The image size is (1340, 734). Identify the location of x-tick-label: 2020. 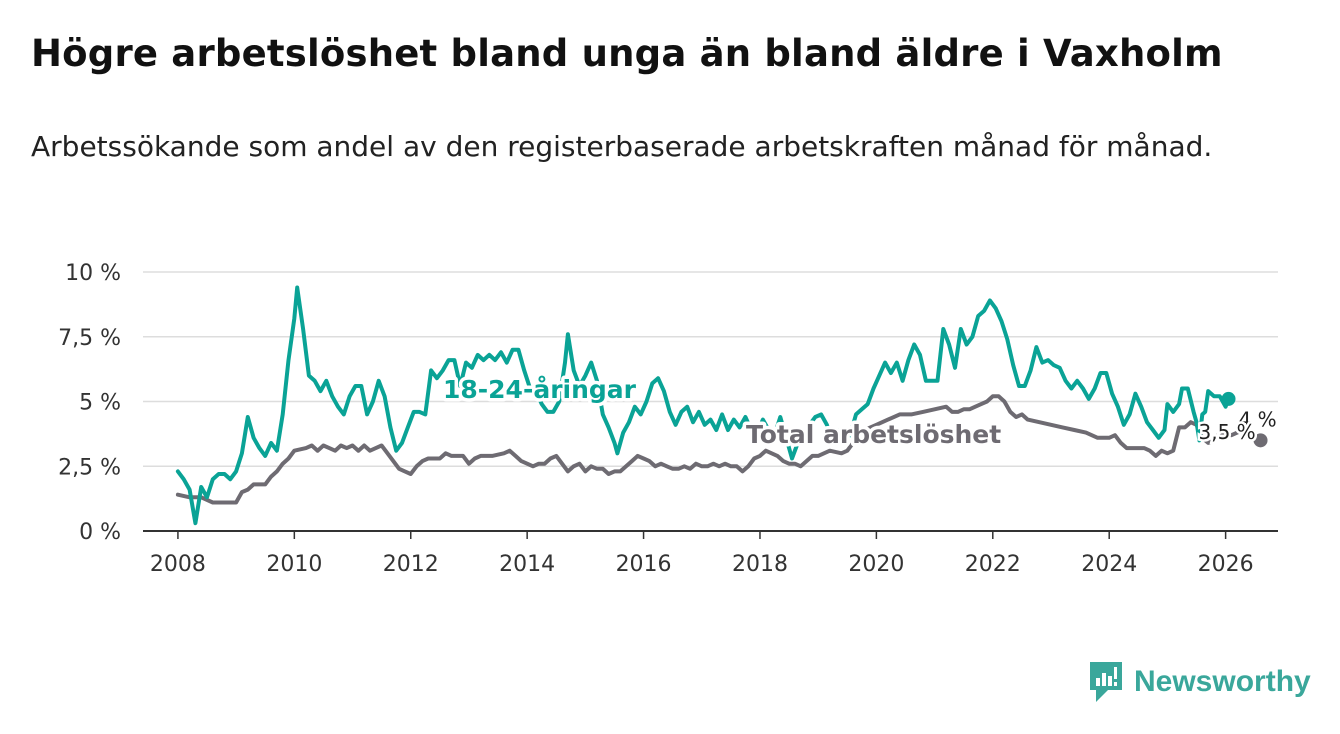
(876, 564).